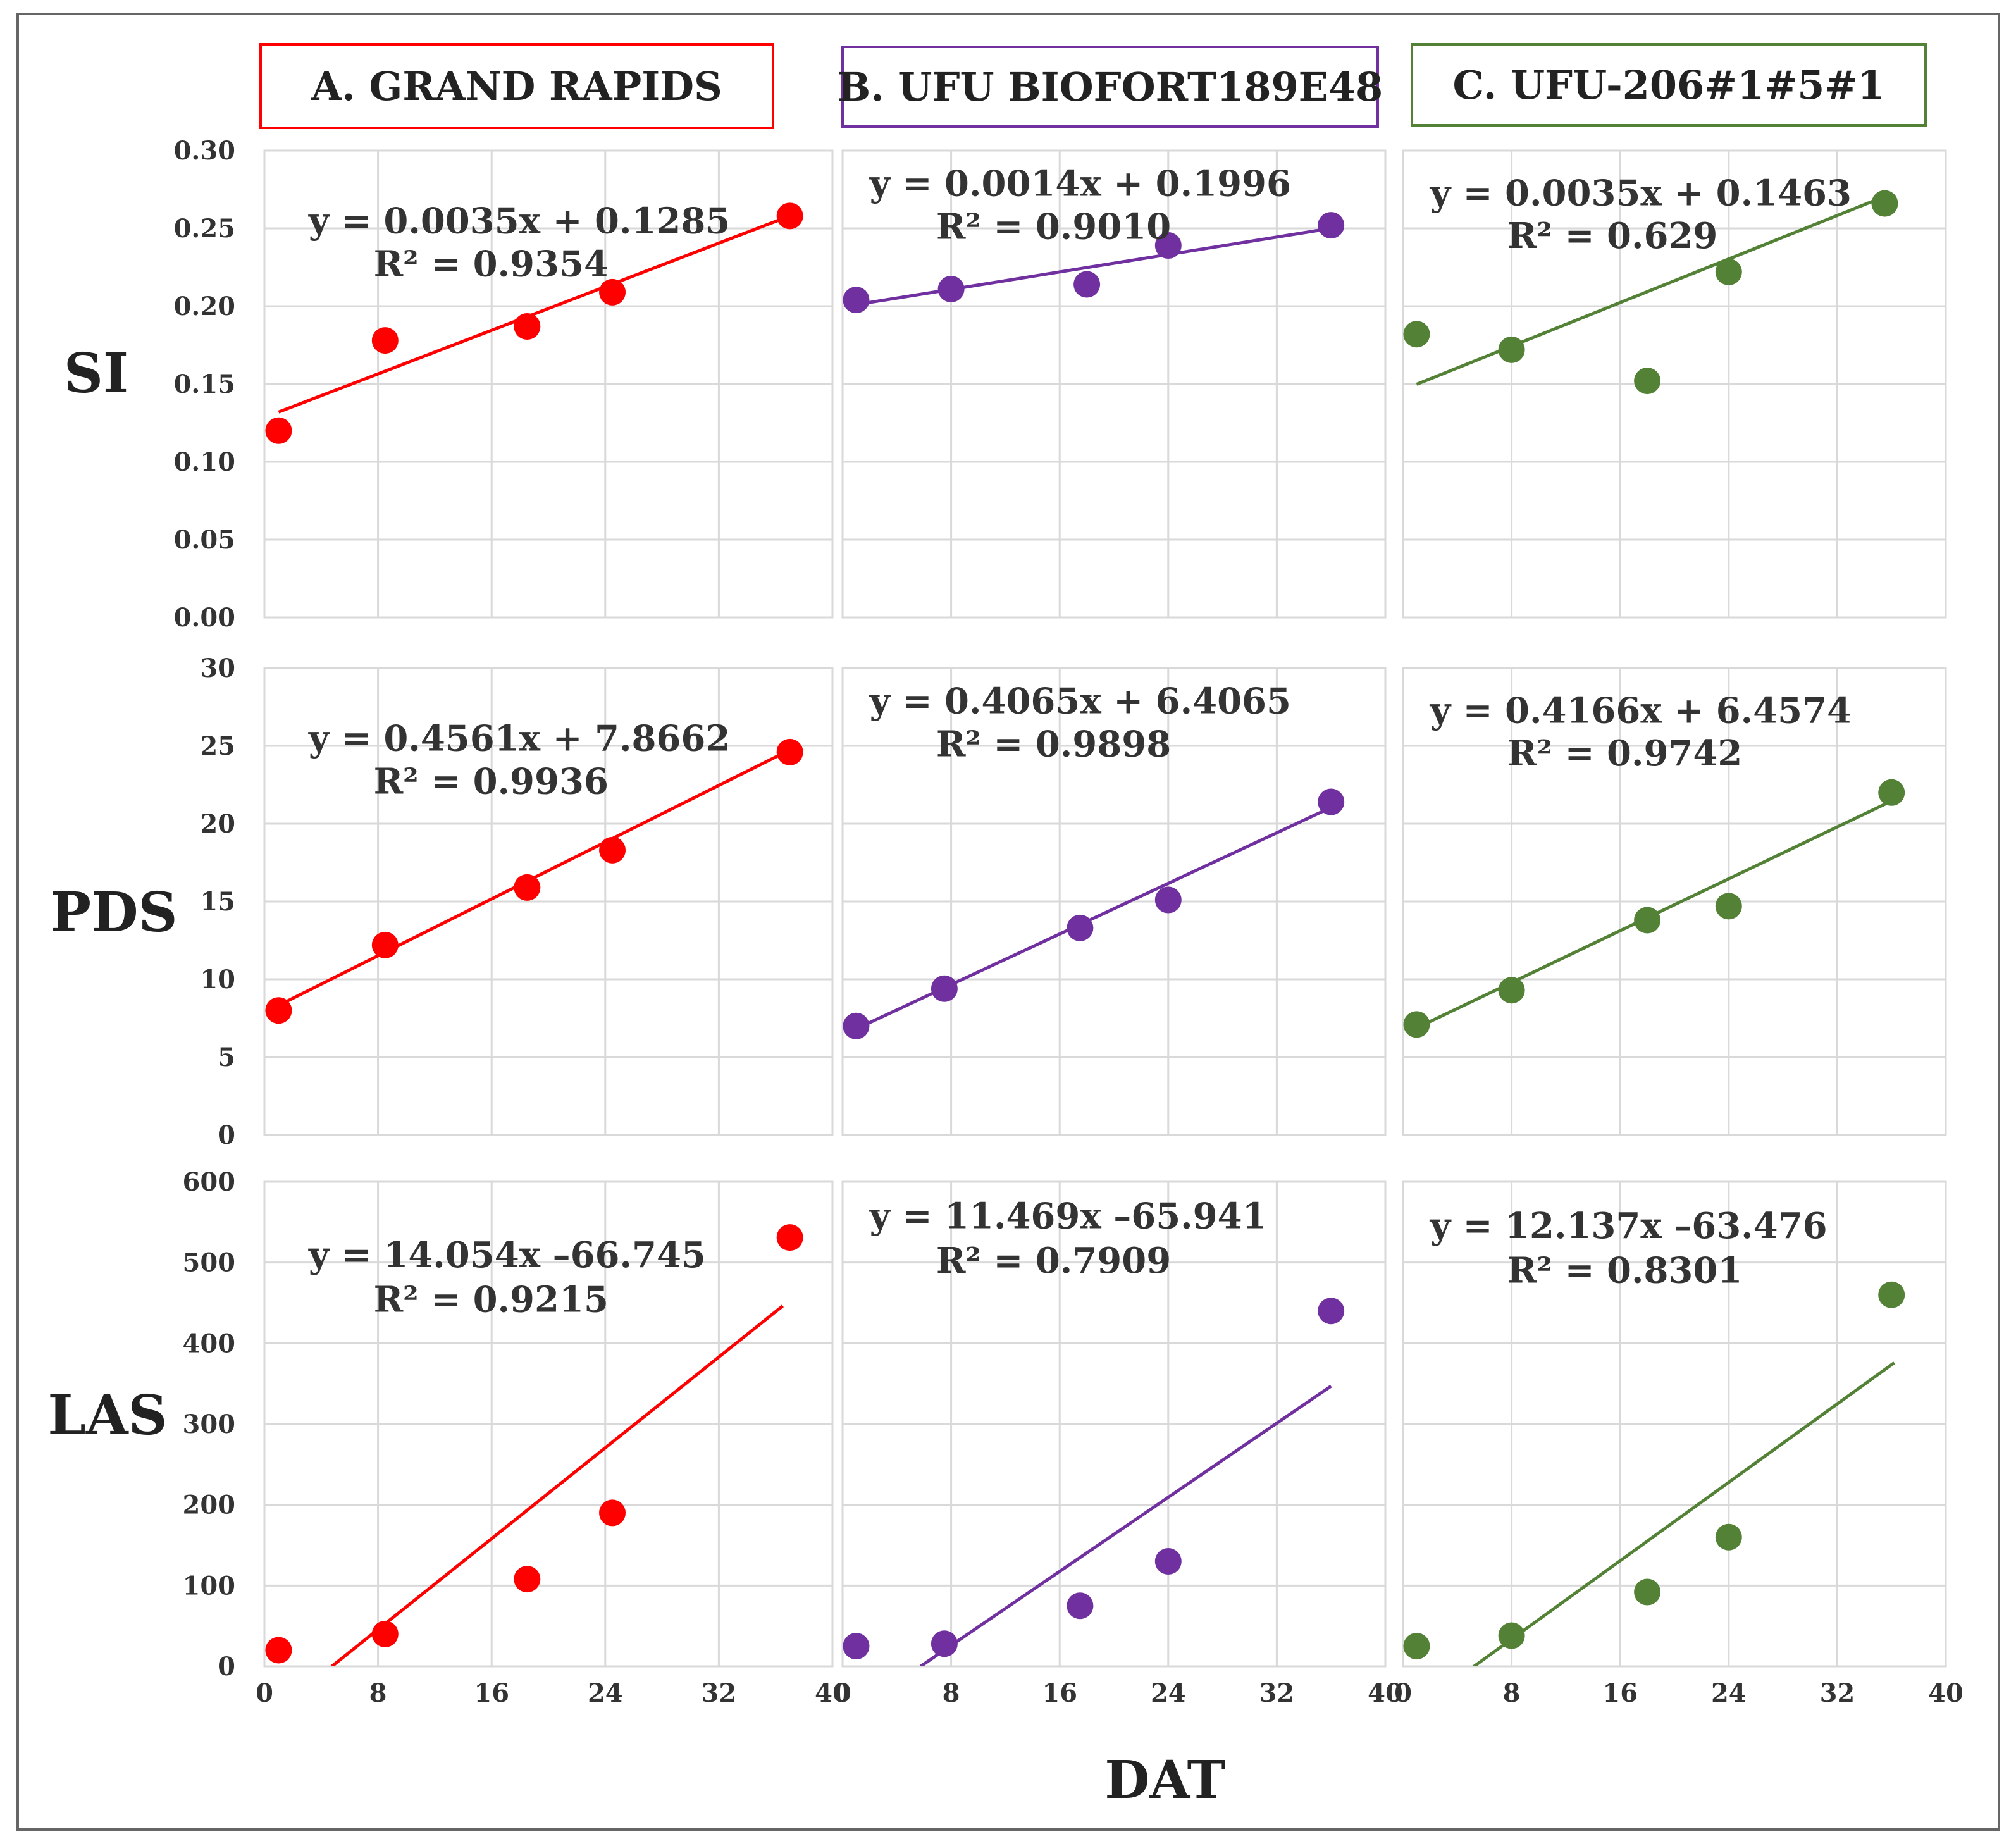 This screenshot has width=2016, height=1846. Describe the element at coordinates (96, 374) in the screenshot. I see `row-label-si: SI` at that location.